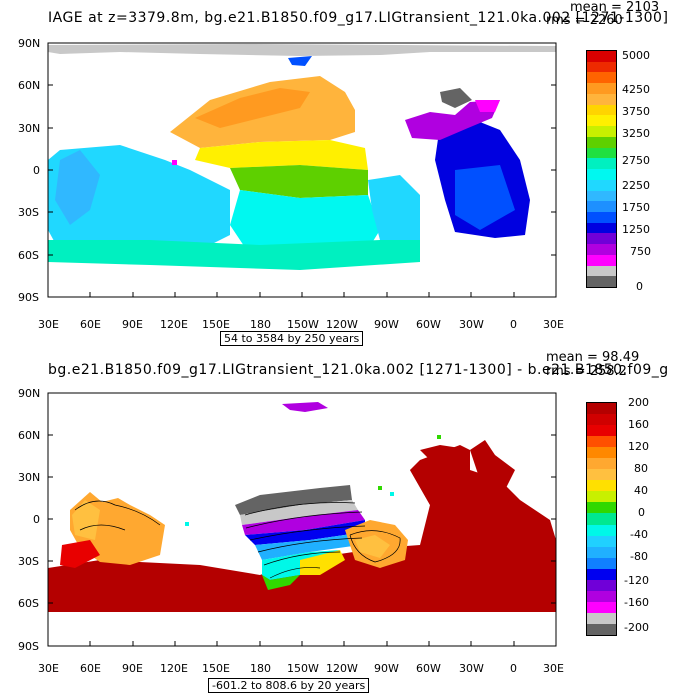  What do you see at coordinates (471, 324) in the screenshot?
I see `panel1-lon-30w: 30W` at bounding box center [471, 324].